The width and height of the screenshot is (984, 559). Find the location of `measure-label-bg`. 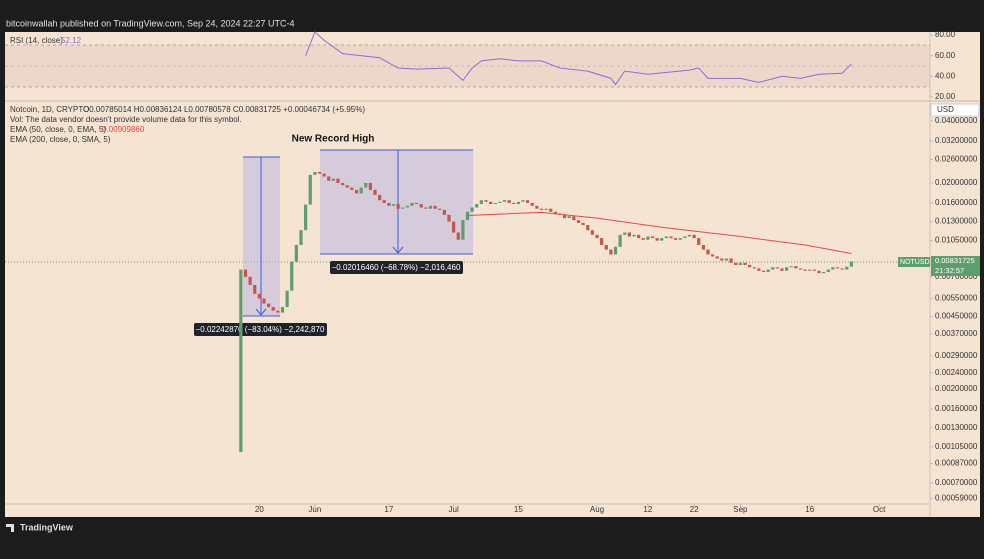

measure-label-bg is located at coordinates (396, 267).